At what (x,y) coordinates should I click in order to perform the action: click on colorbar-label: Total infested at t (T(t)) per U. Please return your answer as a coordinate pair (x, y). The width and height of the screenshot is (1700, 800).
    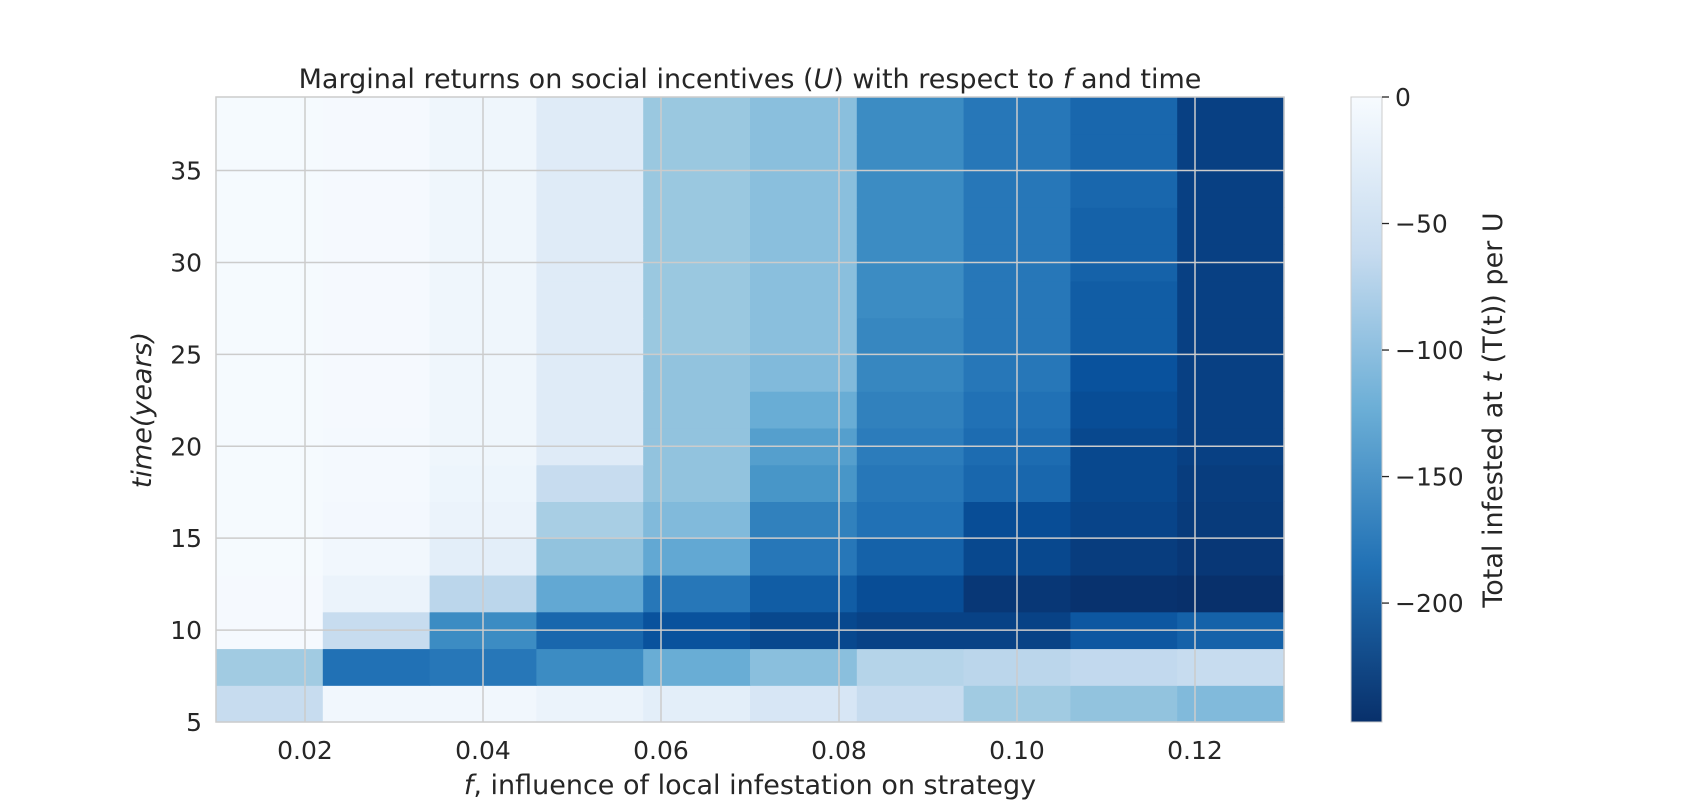
    Looking at the image, I should click on (1493, 410).